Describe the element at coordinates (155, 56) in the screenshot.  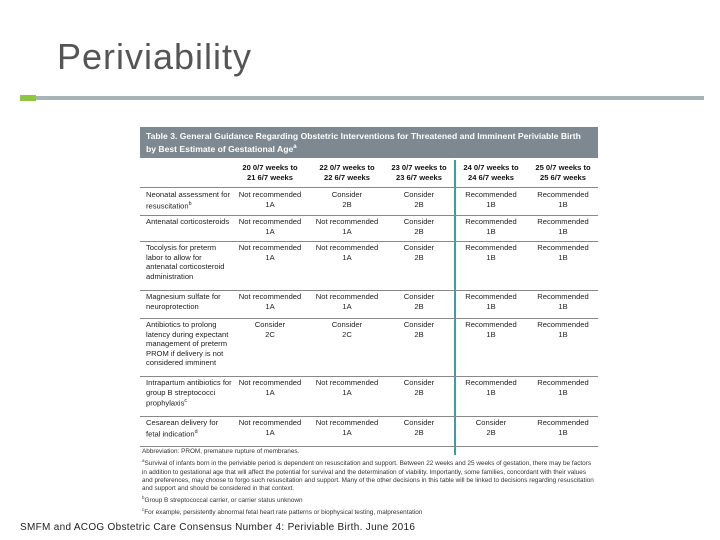
I see `slide-title: Periviability` at that location.